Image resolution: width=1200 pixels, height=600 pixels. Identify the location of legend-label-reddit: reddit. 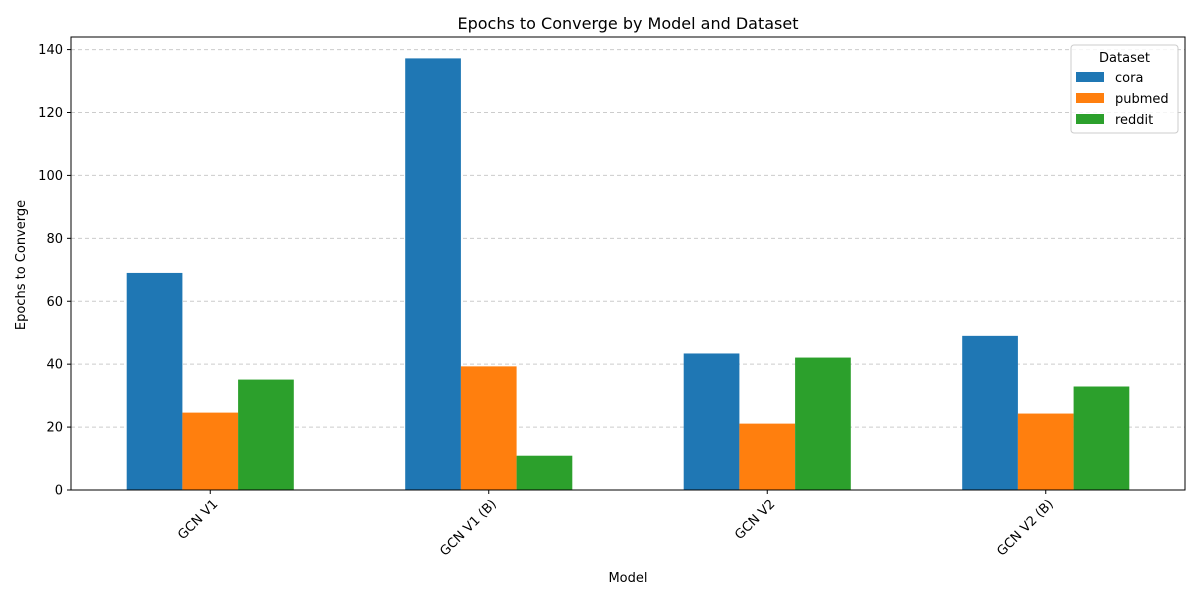
(1134, 120).